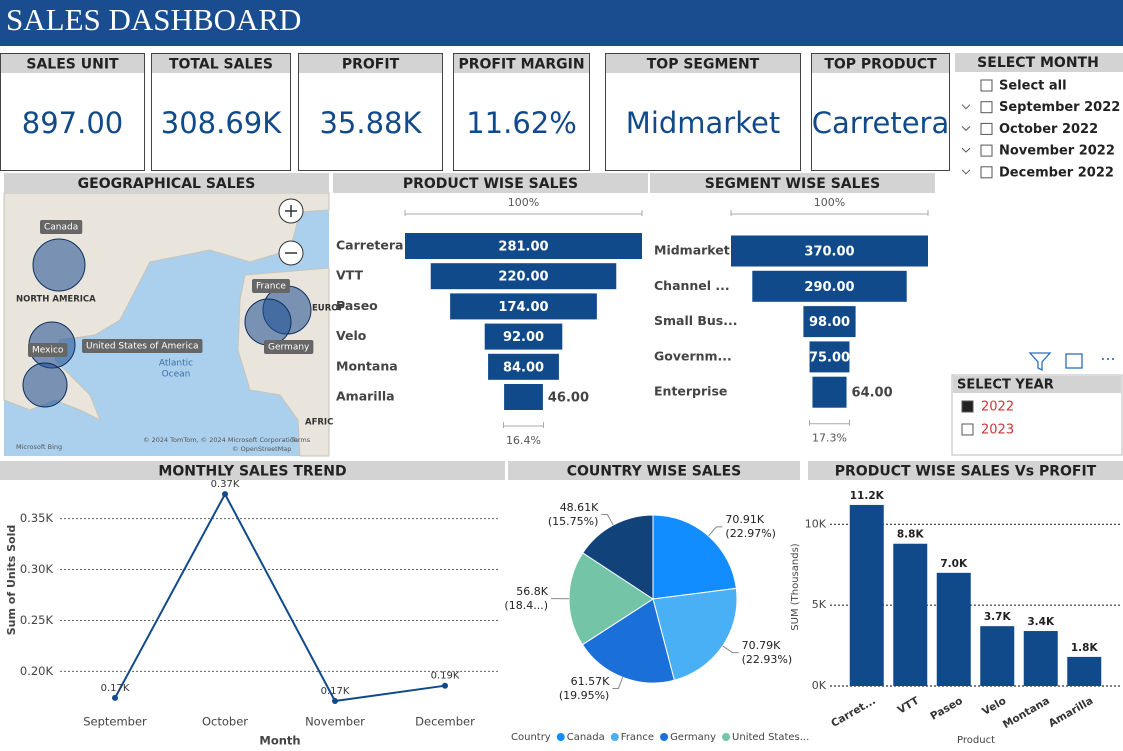 The image size is (1123, 751). Describe the element at coordinates (523, 367) in the screenshot. I see `funnel-value: 84.00` at that location.